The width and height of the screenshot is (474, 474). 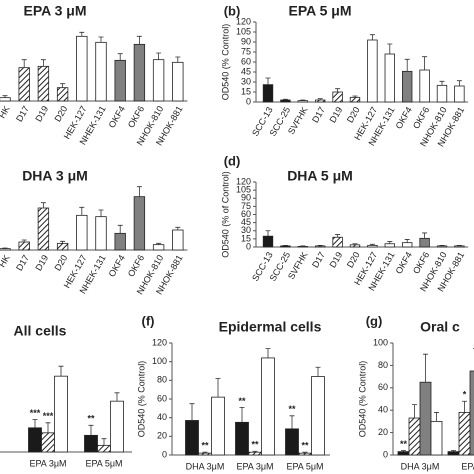 What do you see at coordinates (246, 41) in the screenshot?
I see `y-tick-label: 90` at bounding box center [246, 41].